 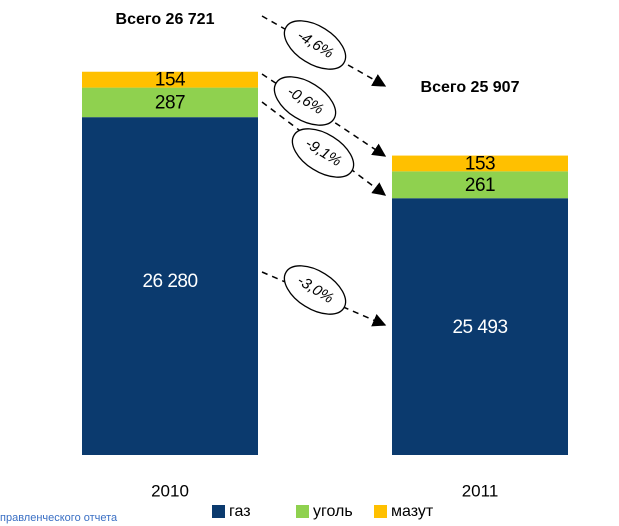 I want to click on value-label: 26 280, so click(x=169, y=281).